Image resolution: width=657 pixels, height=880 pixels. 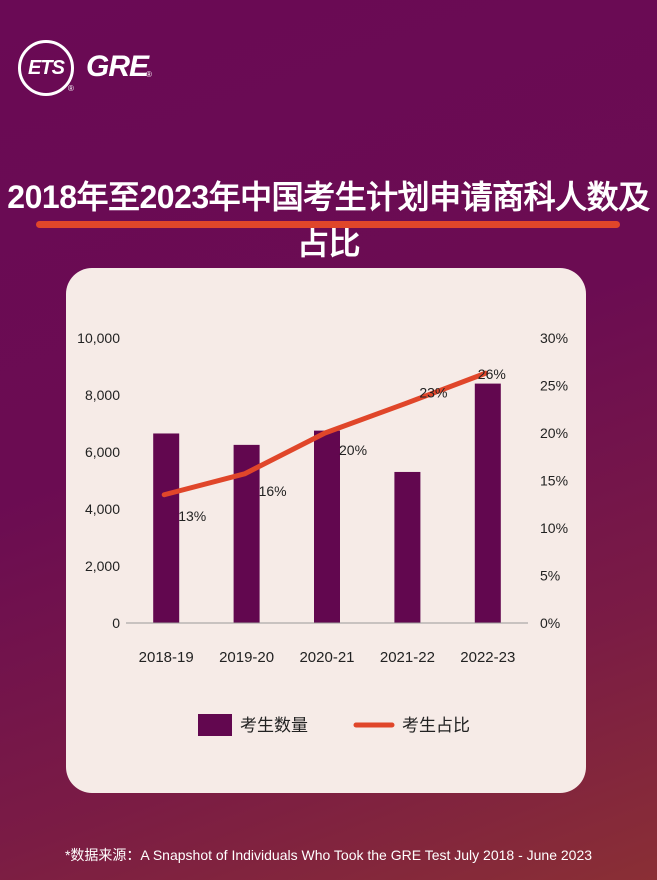 I want to click on ets-logo-text: ETS, so click(x=46, y=67).